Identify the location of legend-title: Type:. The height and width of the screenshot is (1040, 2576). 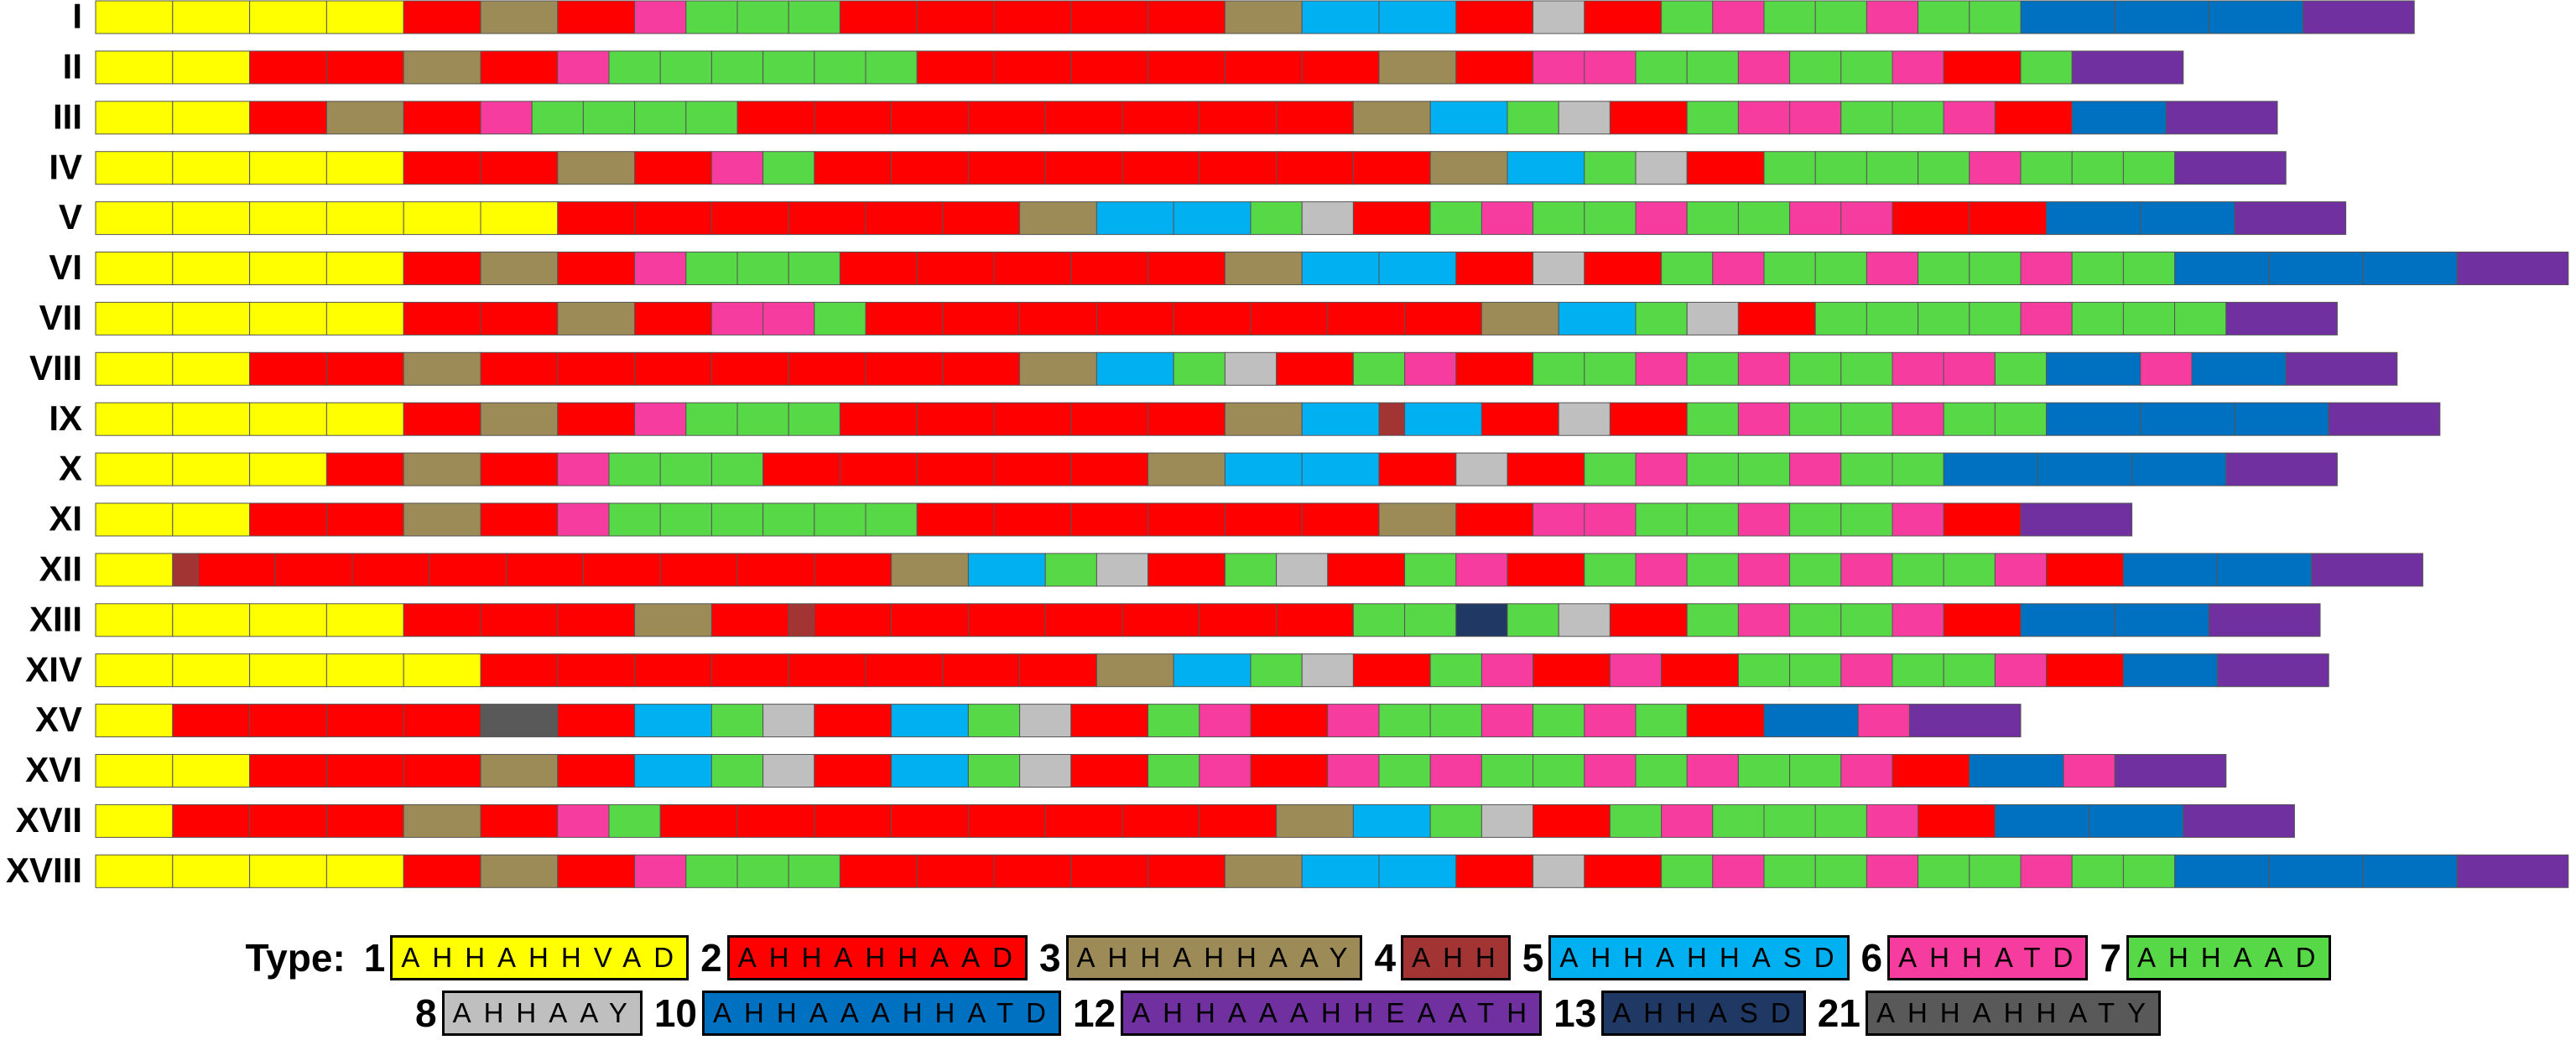
(295, 958).